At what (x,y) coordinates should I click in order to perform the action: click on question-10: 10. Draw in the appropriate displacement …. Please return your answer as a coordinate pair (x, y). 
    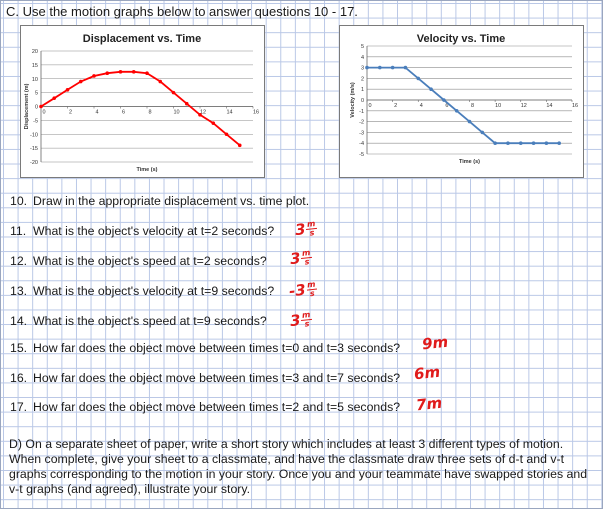
    Looking at the image, I should click on (159, 201).